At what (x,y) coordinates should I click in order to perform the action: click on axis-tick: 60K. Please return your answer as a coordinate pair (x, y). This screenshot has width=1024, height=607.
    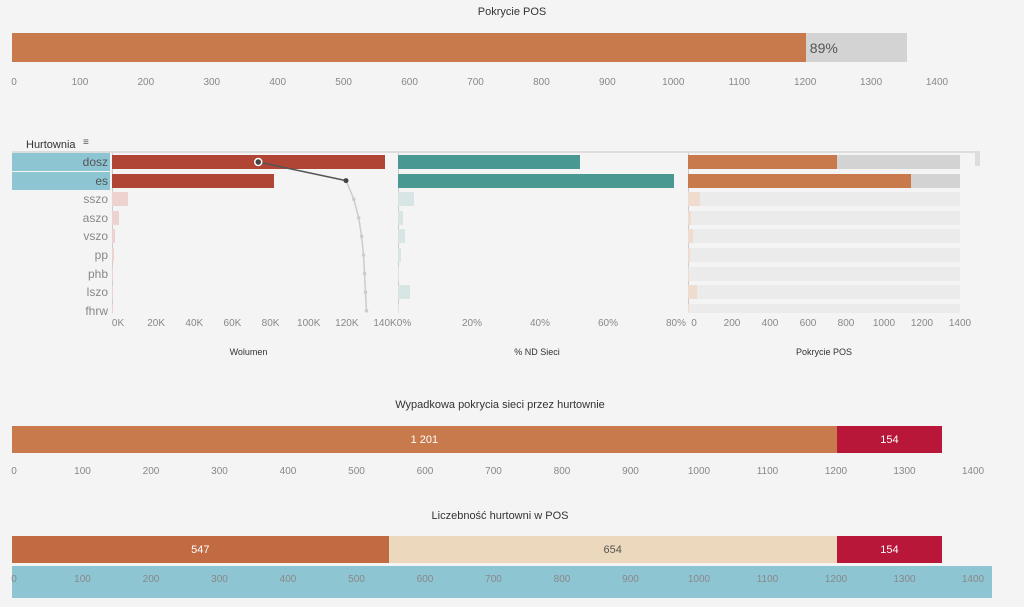
    Looking at the image, I should click on (232, 323).